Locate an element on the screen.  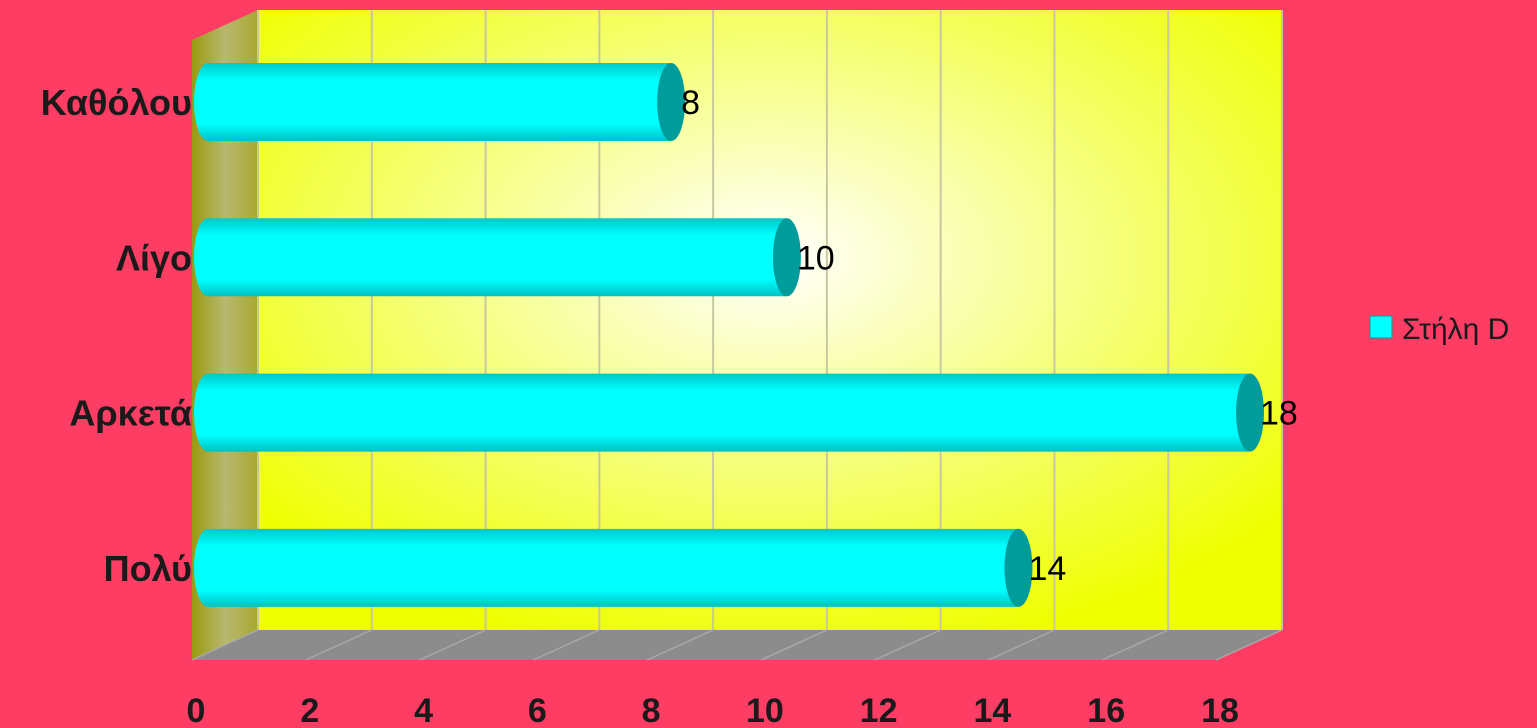
chart-floor is located at coordinates (737, 645).